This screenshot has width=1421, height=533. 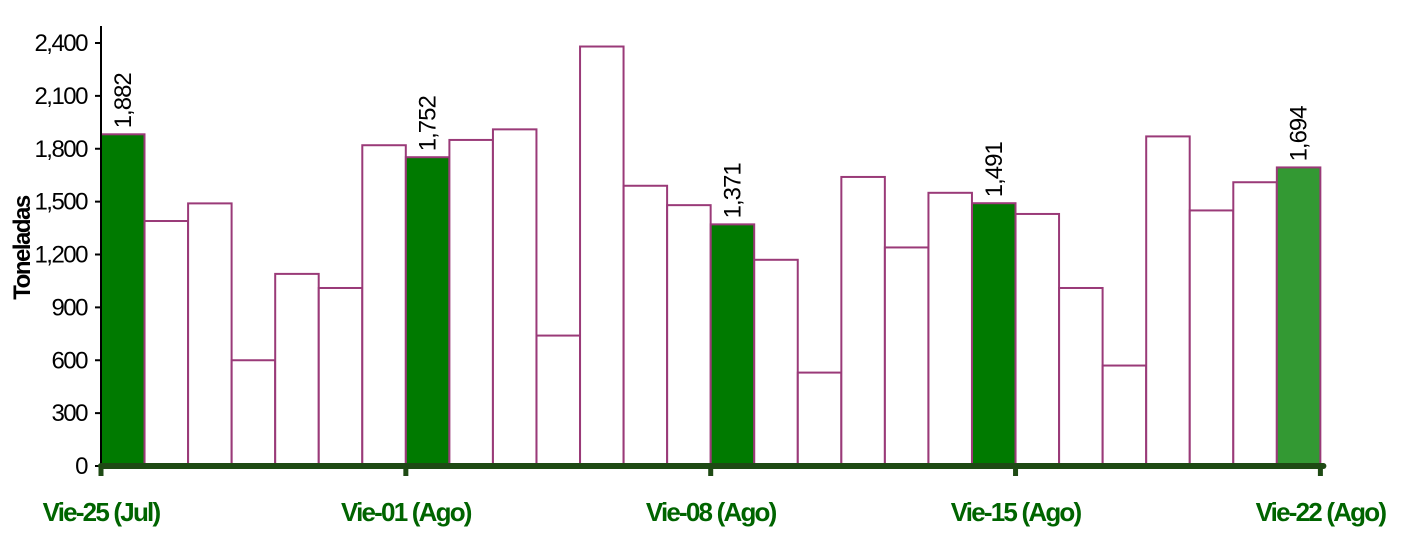 I want to click on x-tick-label: Vie-22 (Ago), so click(x=1321, y=512).